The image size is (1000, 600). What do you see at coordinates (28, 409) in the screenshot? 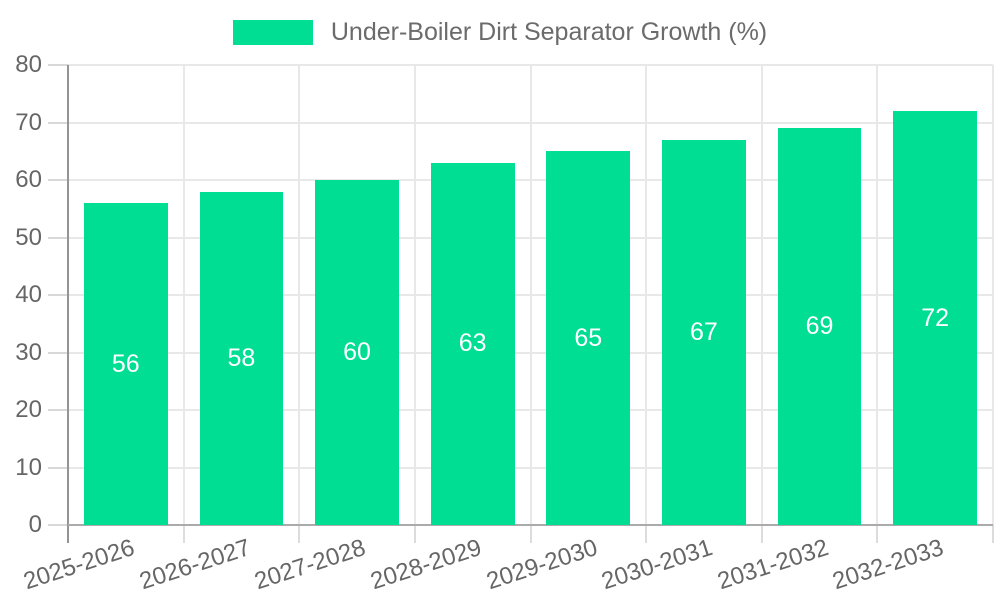
I see `y-axis-label-20: 20` at bounding box center [28, 409].